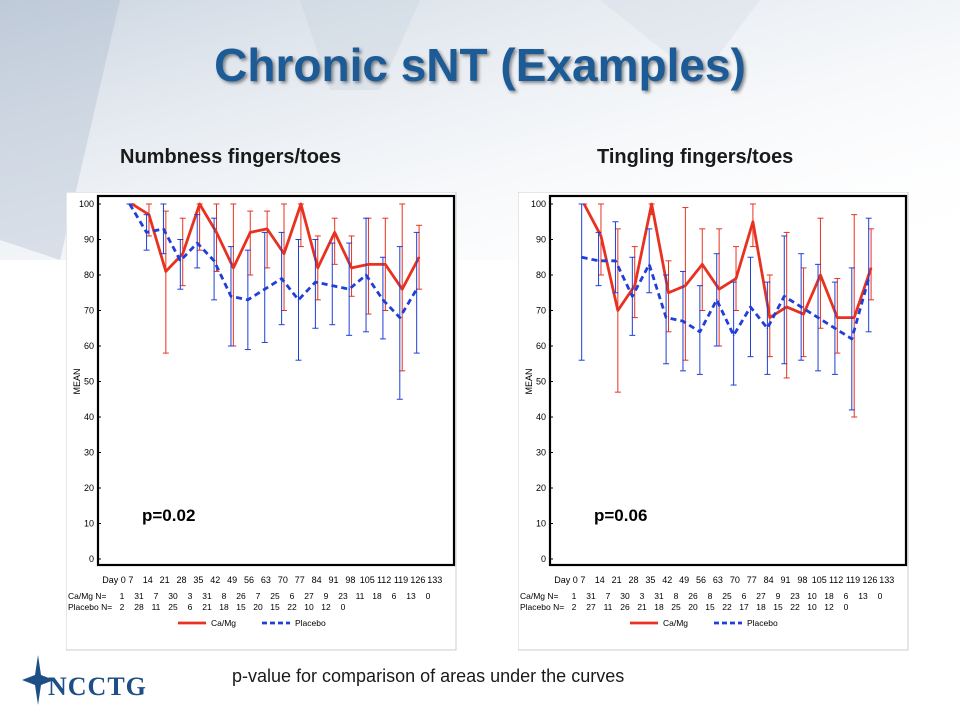  What do you see at coordinates (695, 157) in the screenshot?
I see `chart-2-title: Tingling fingers/toes` at bounding box center [695, 157].